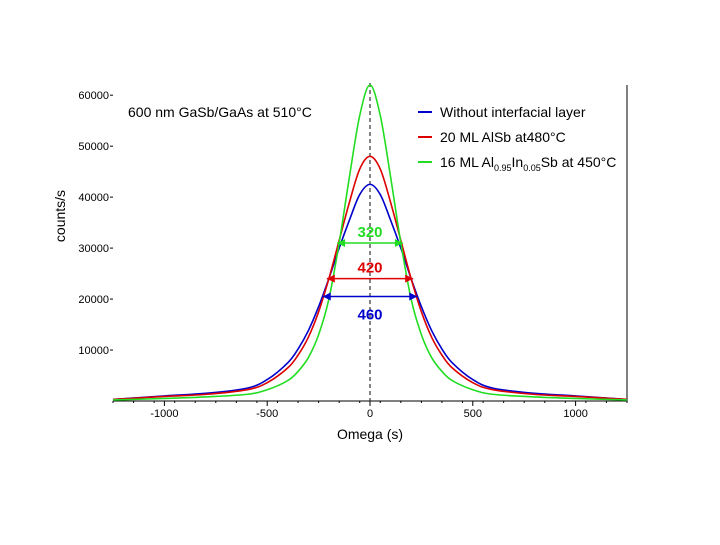  Describe the element at coordinates (513, 112) in the screenshot. I see `legend-entry: Without interfacial layer` at that location.